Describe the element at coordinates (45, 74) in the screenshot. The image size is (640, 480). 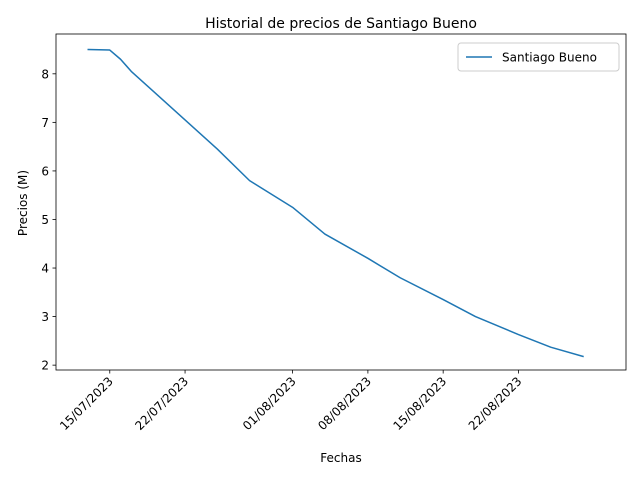
I see `y-tick-label: 8` at that location.